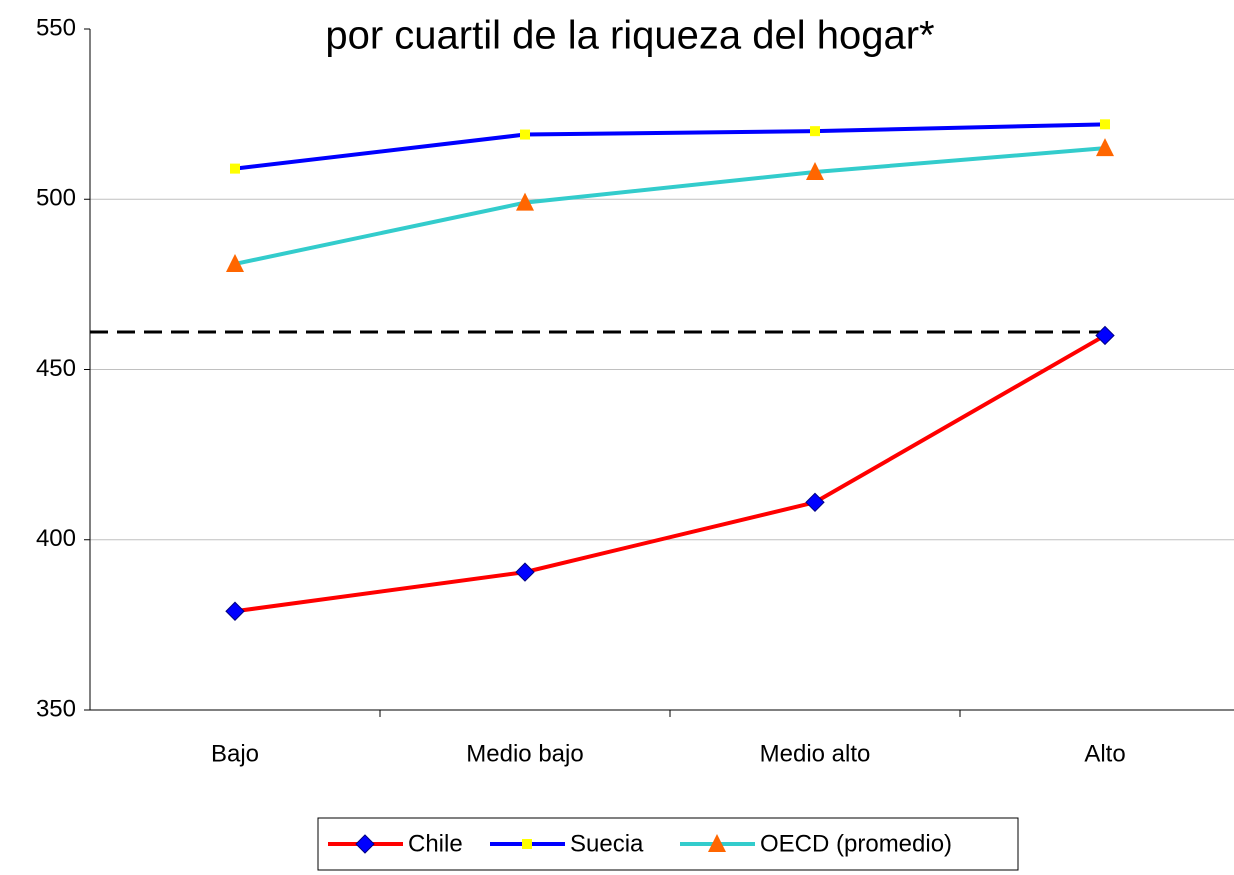 Image resolution: width=1234 pixels, height=875 pixels. Describe the element at coordinates (668, 844) in the screenshot. I see `legend-box` at that location.